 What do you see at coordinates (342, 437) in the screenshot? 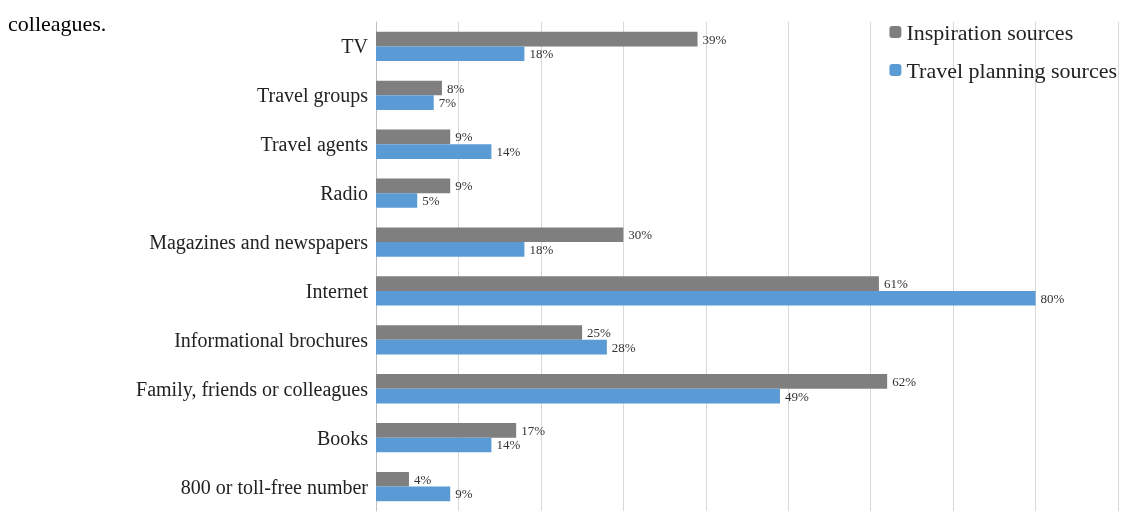
I see `y-tick-label: Books` at bounding box center [342, 437].